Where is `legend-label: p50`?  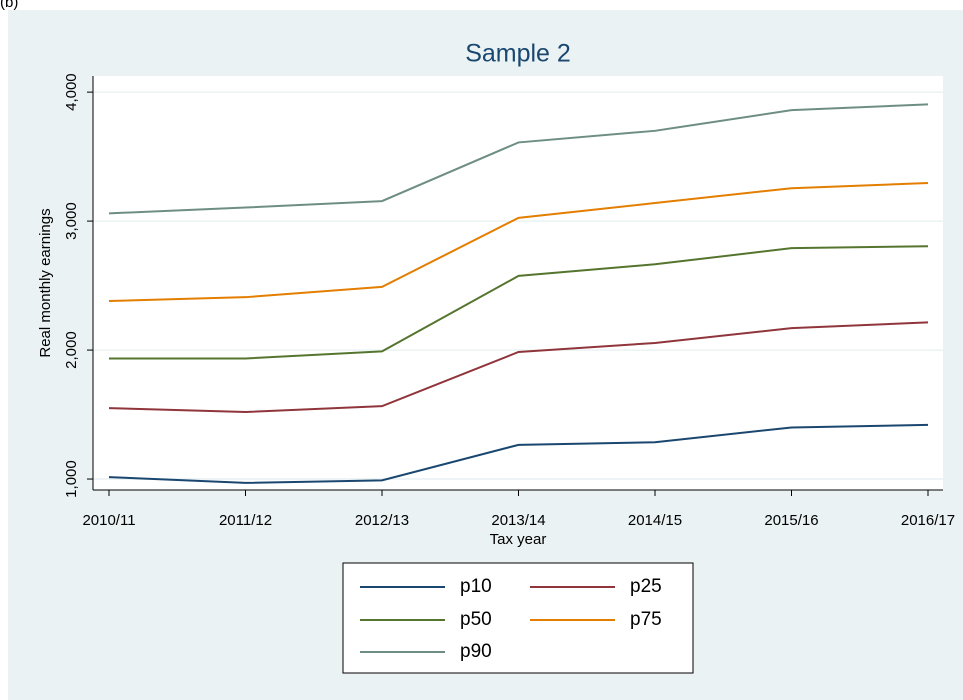
legend-label: p50 is located at coordinates (476, 619).